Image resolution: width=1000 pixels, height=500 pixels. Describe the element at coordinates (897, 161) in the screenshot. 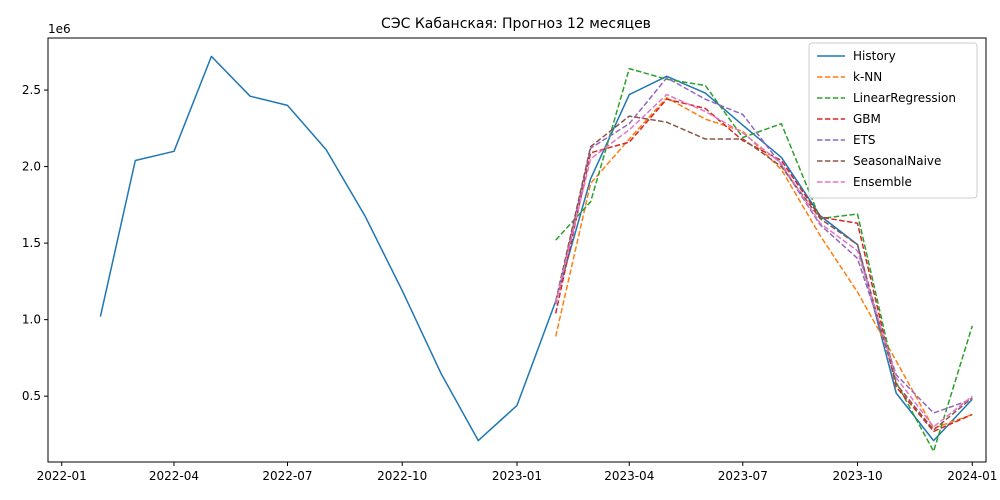

I see `legend-label: SeasonalNaive` at that location.